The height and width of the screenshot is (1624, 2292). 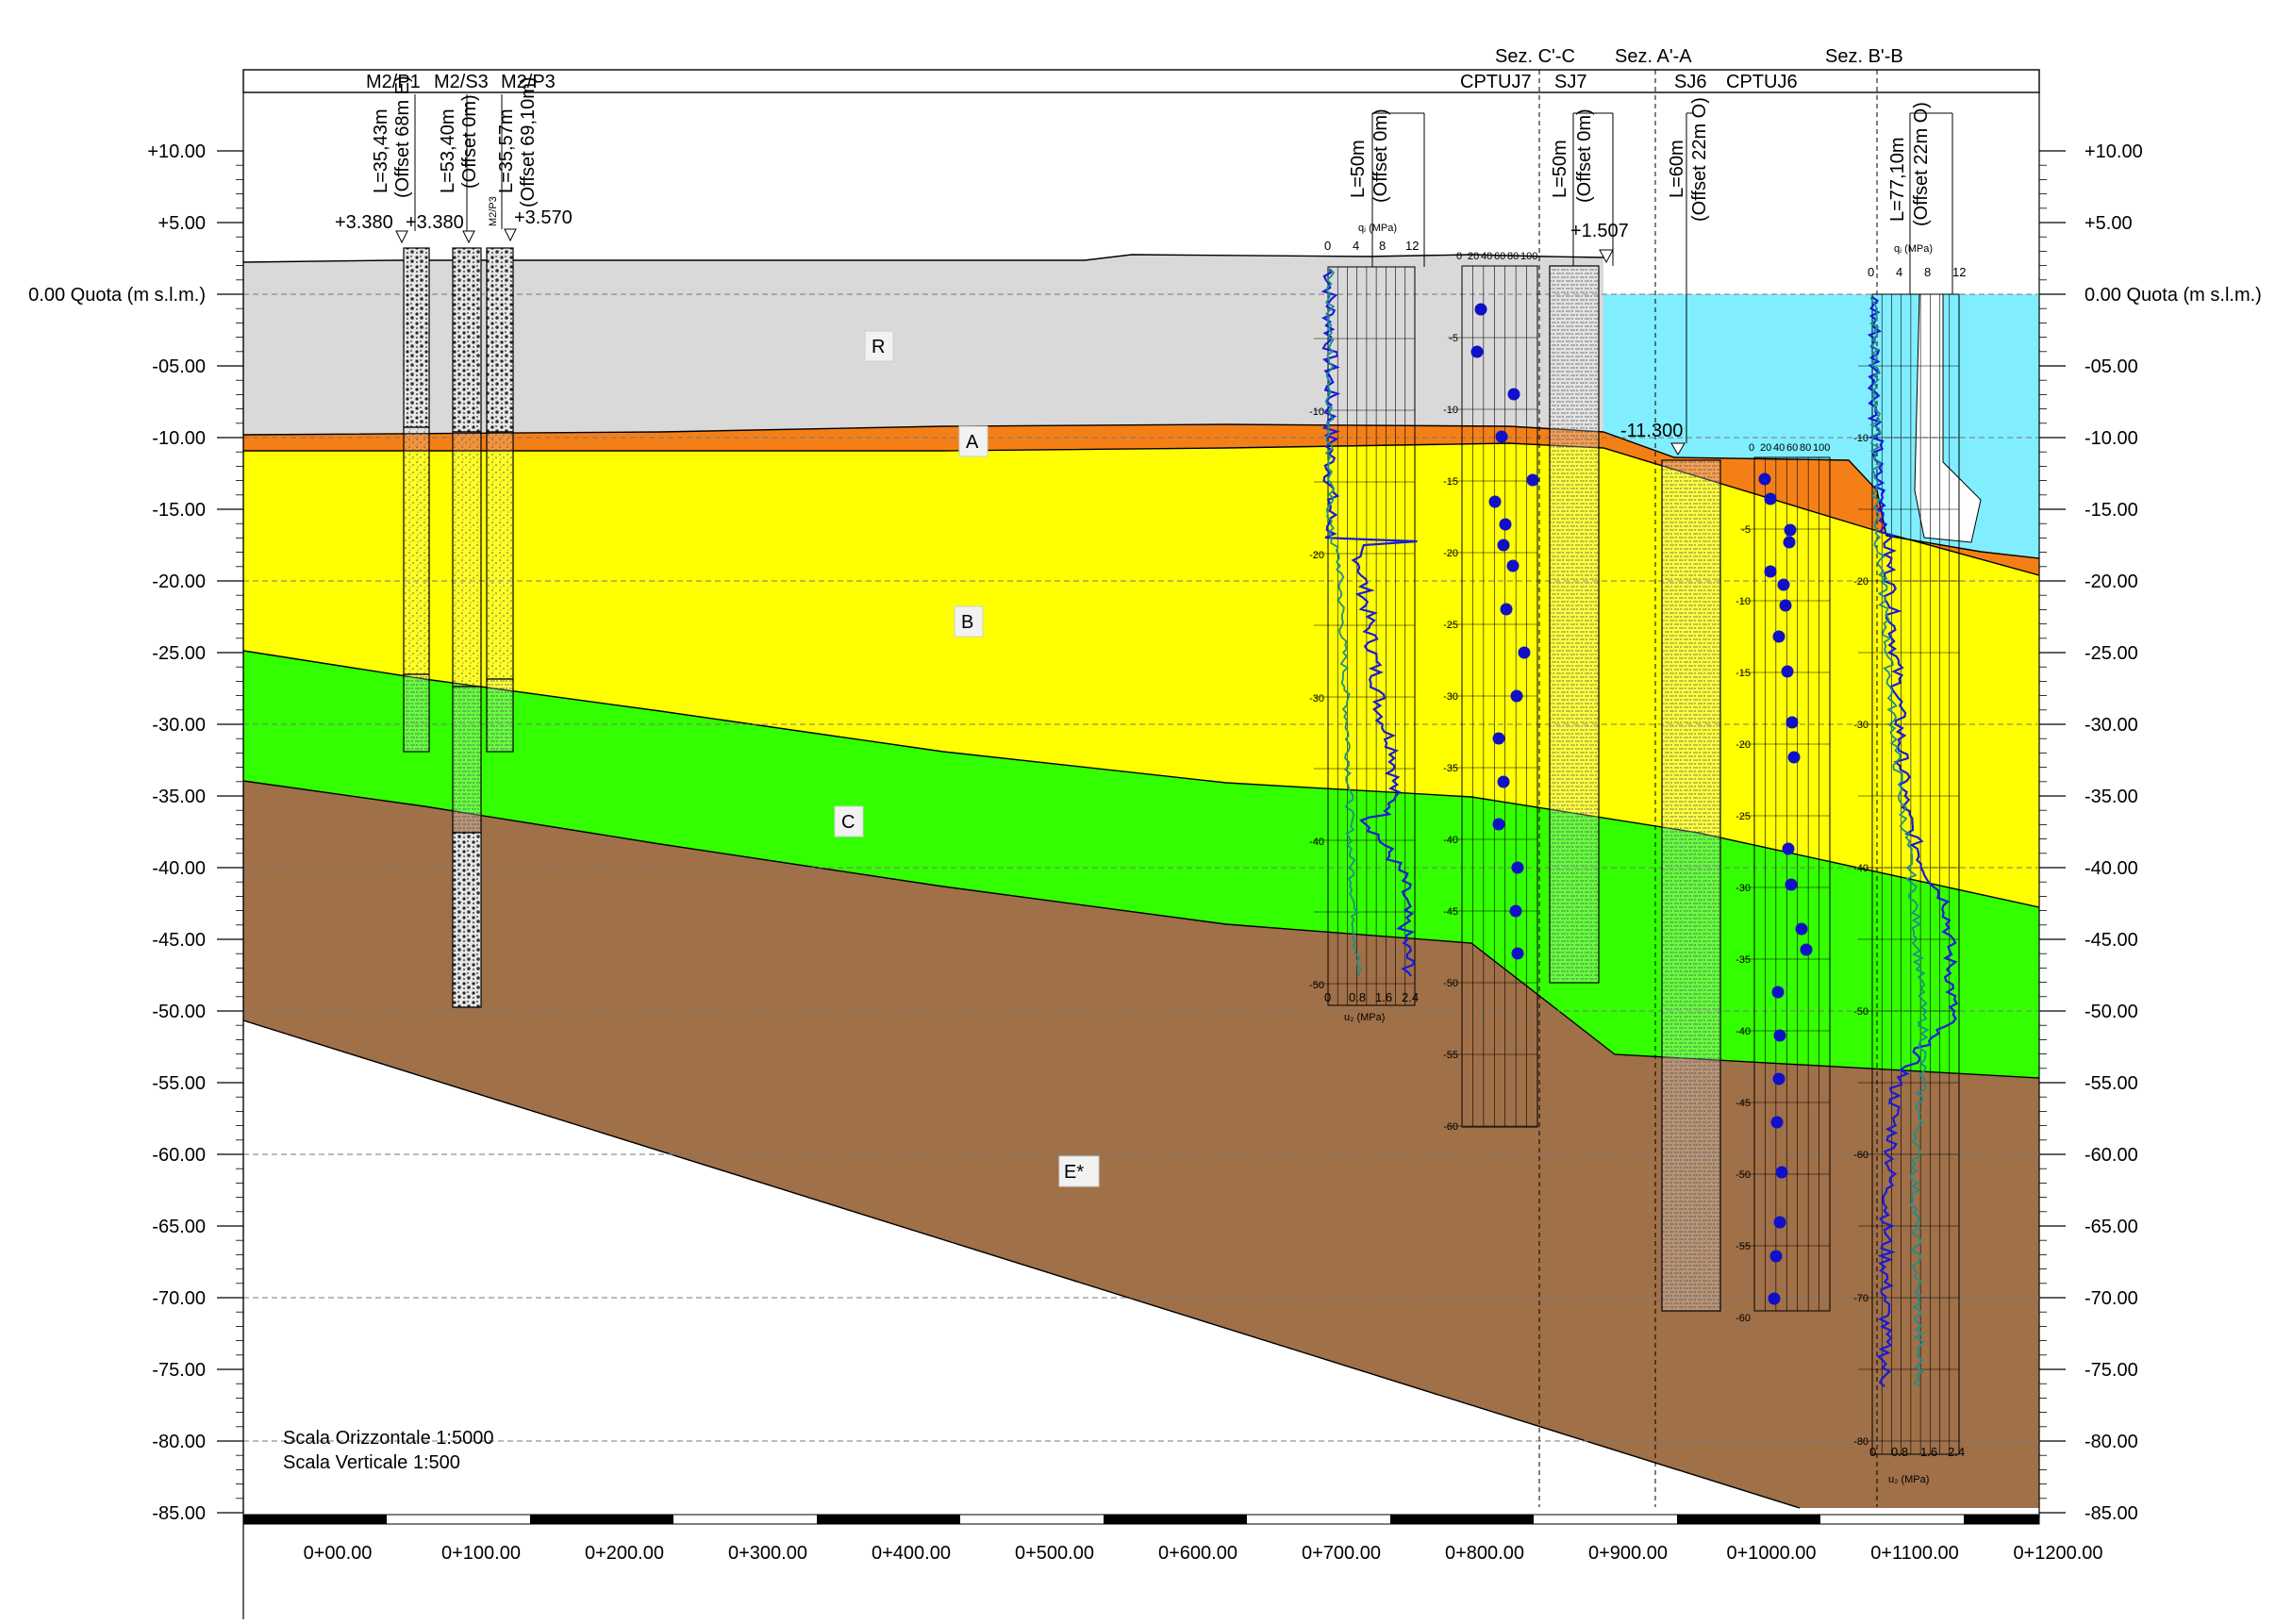 What do you see at coordinates (444, 551) in the screenshot?
I see `borehole-m2s3: L=53,40m (Offset 0m) +3.380` at bounding box center [444, 551].